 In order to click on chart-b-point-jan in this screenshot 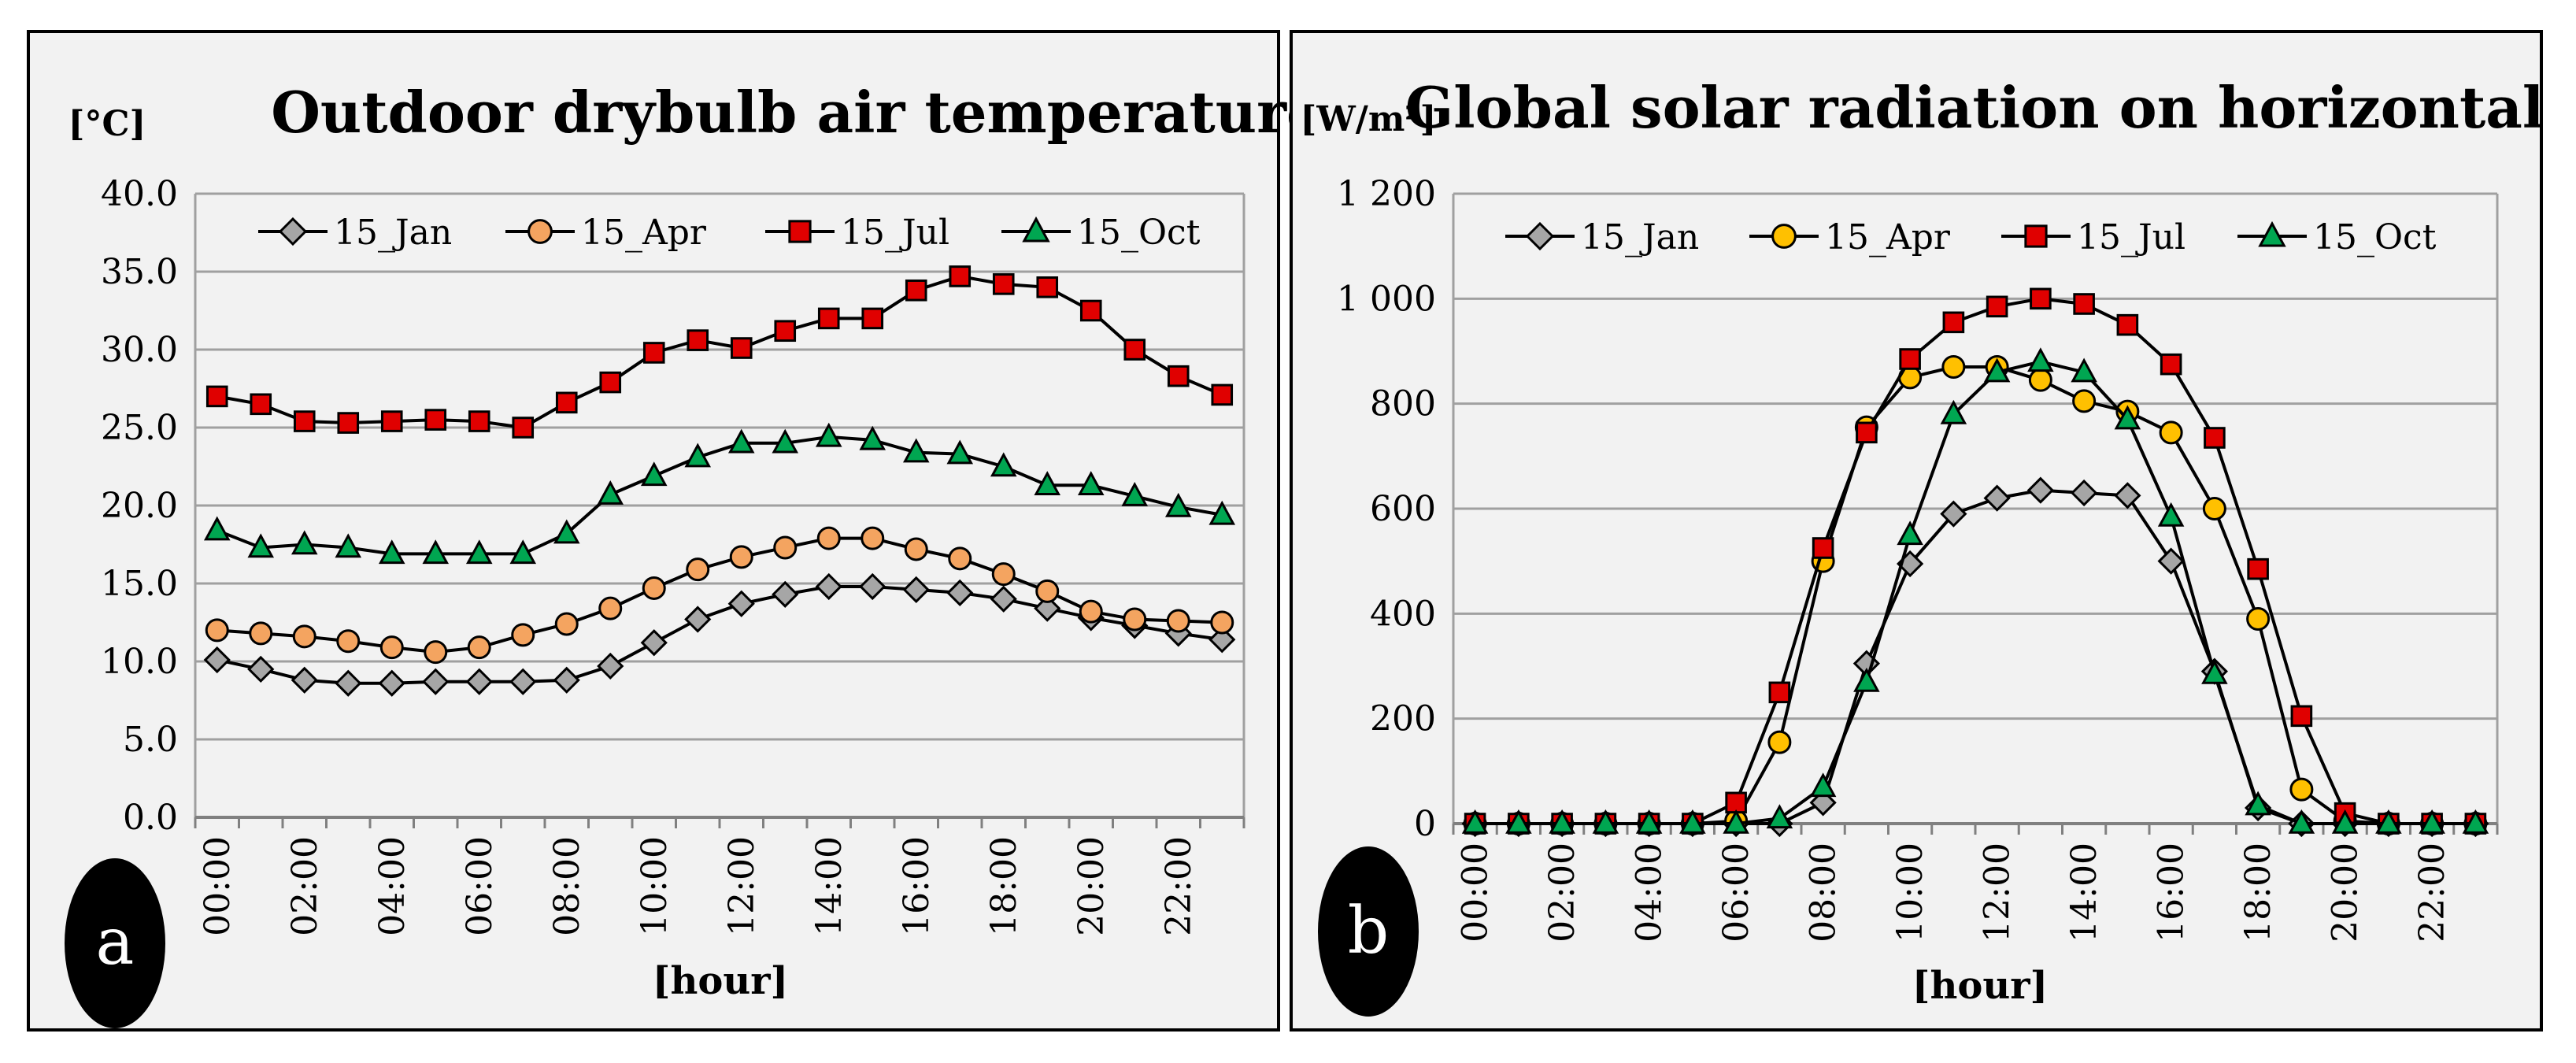, I will do `click(1997, 498)`.